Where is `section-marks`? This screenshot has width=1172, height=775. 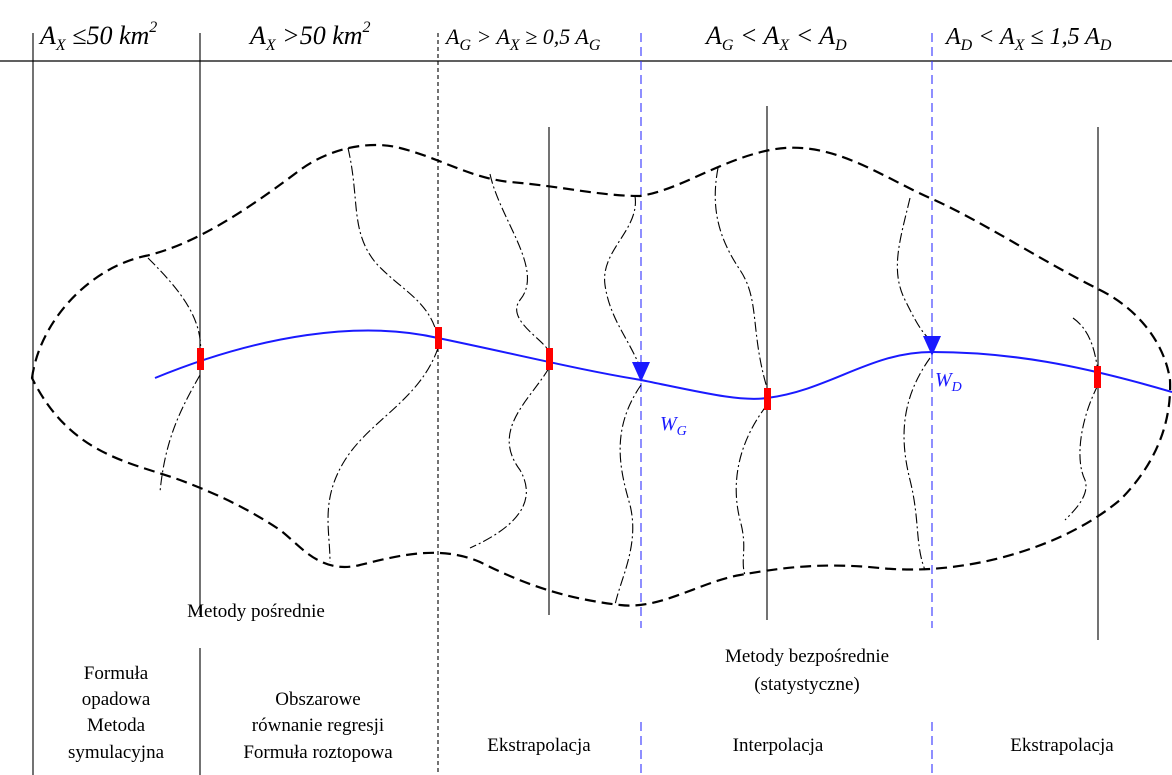 section-marks is located at coordinates (649, 368).